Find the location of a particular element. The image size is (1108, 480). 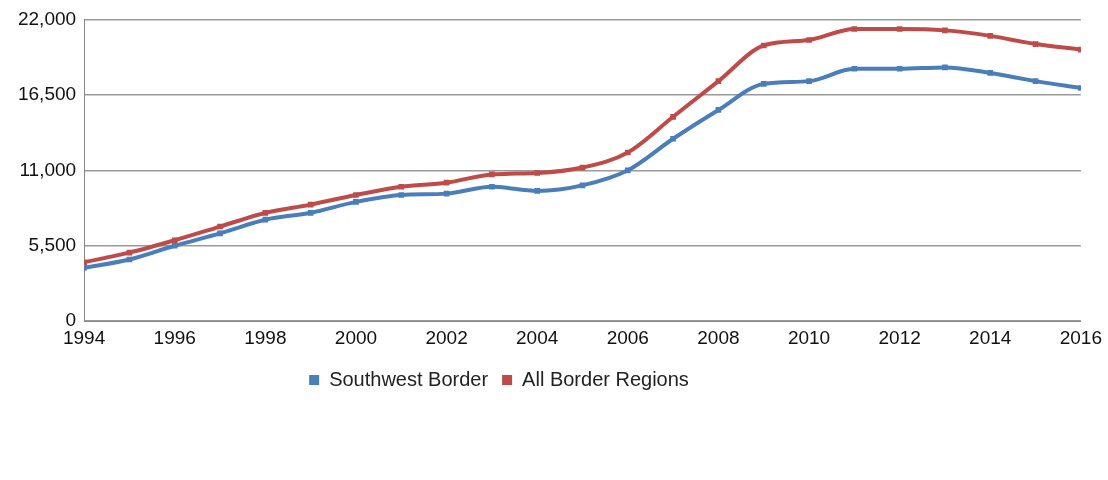

x-tick-label: 2014 is located at coordinates (990, 337).